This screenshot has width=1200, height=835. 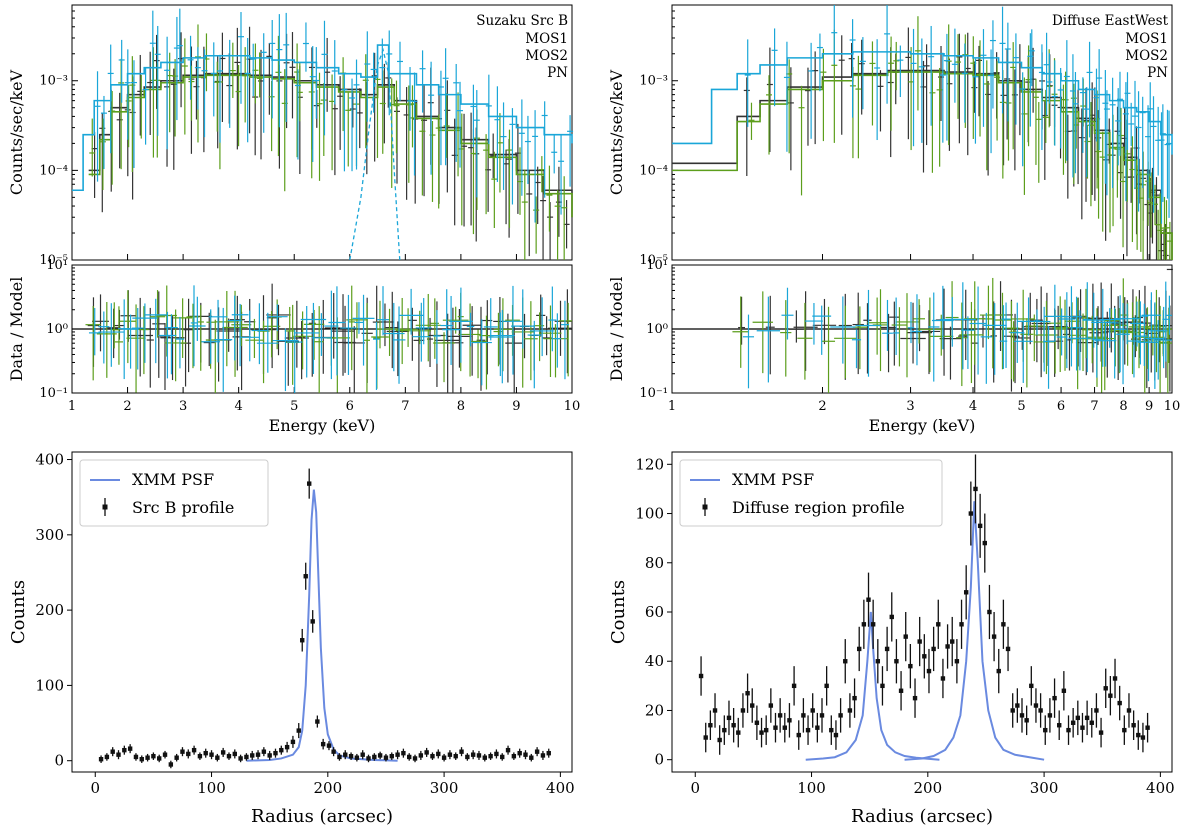 I want to click on profile-panel-5-xtick-label: 300, so click(x=1044, y=788).